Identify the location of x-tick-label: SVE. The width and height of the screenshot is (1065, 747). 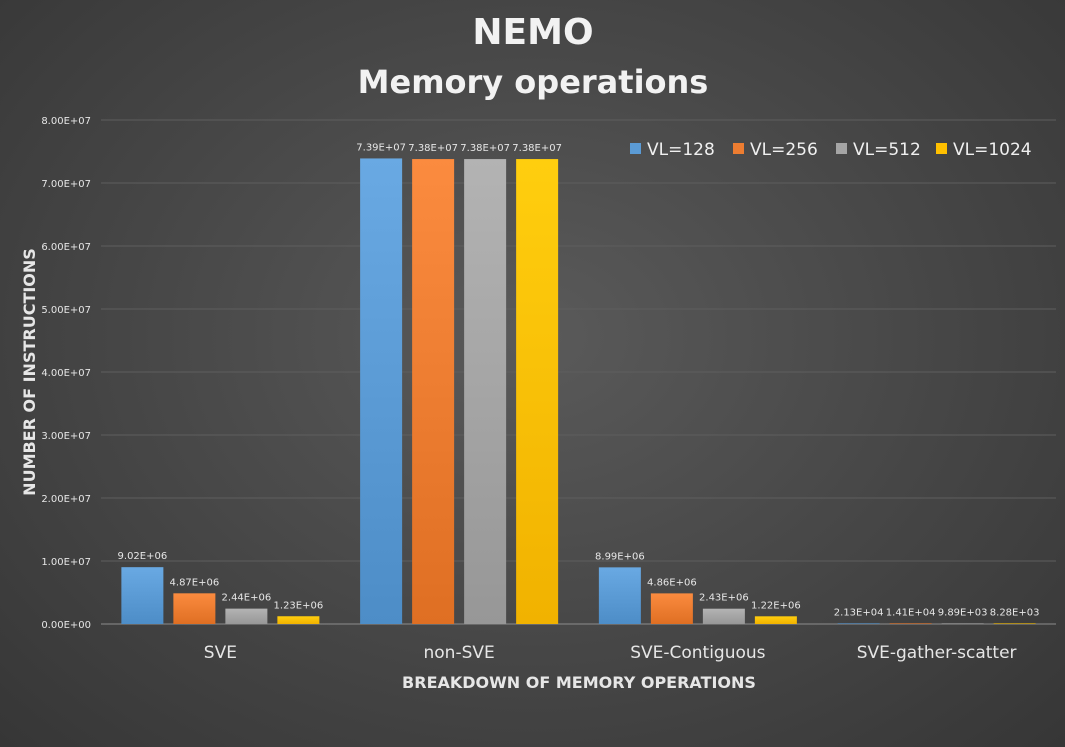
(220, 653).